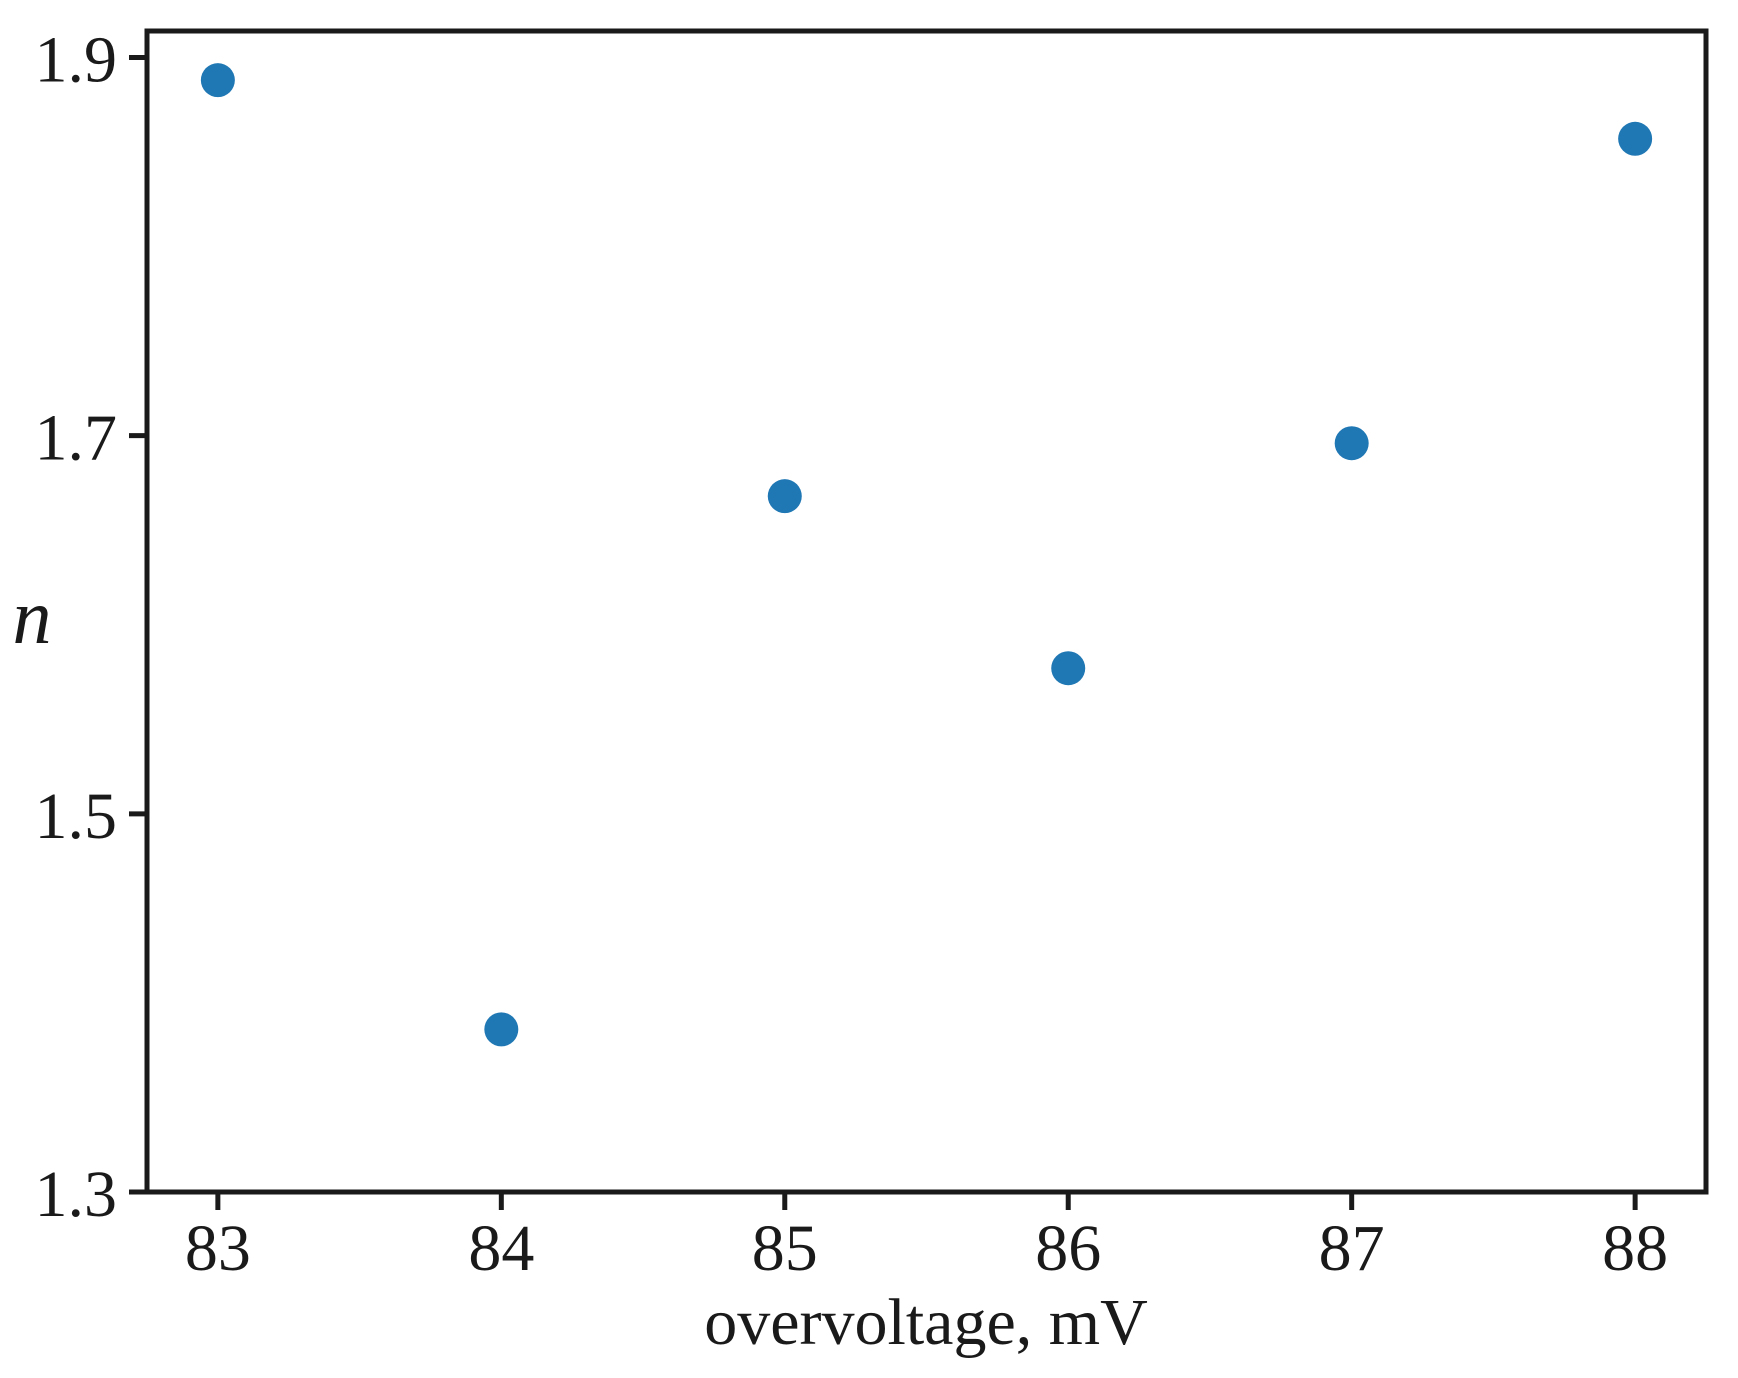 The image size is (1738, 1378). I want to click on y-axis-ticks: 1.3 1.5 1.7 1.9, so click(91, 627).